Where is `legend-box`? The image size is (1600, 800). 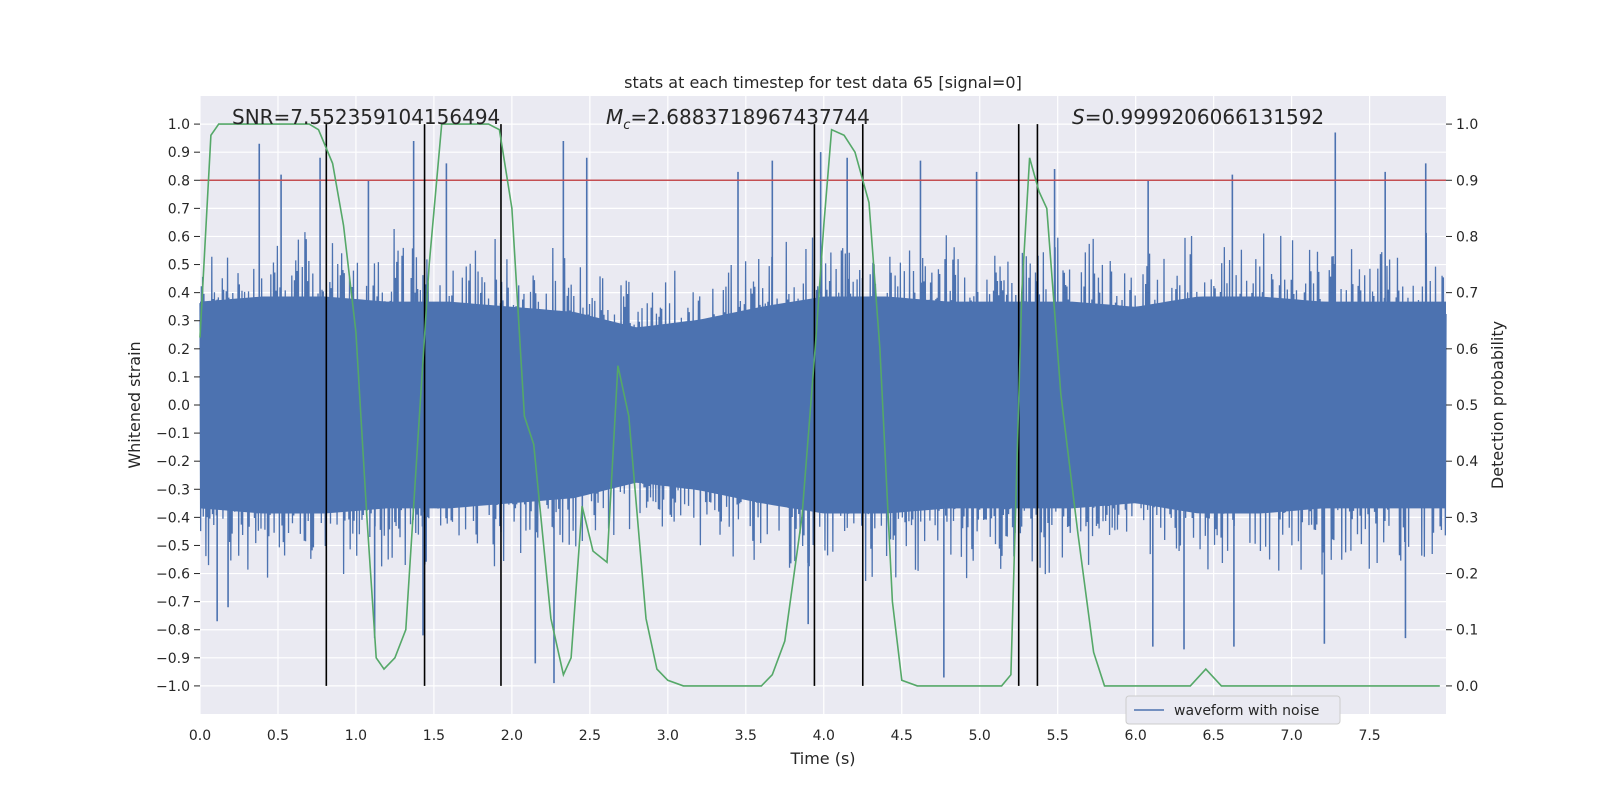
legend-box is located at coordinates (1233, 710).